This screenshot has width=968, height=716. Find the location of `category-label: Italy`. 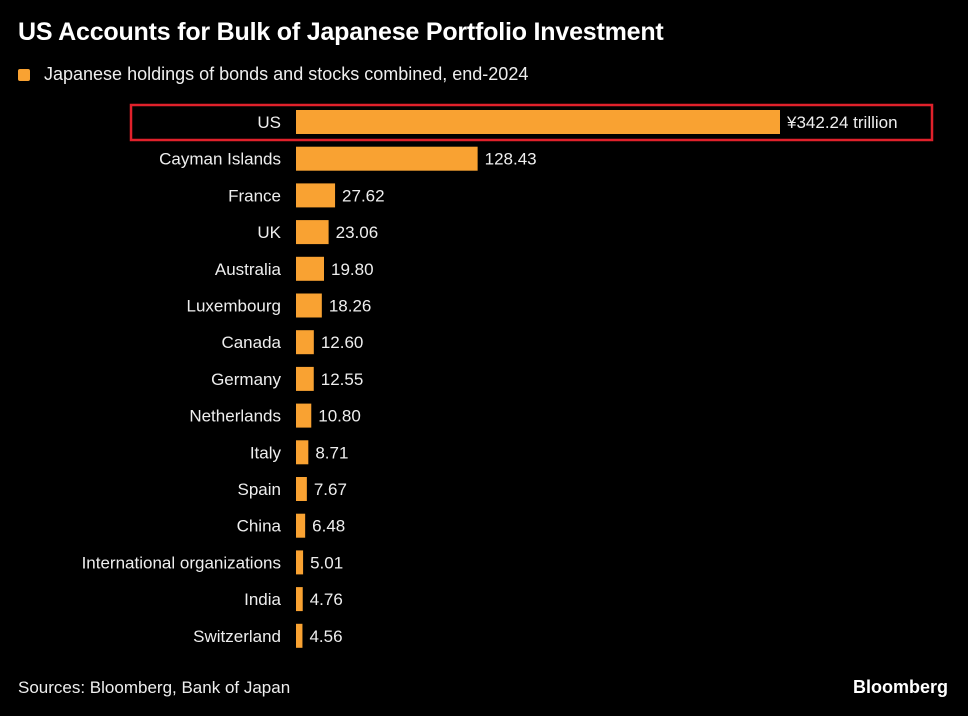

category-label: Italy is located at coordinates (266, 452).